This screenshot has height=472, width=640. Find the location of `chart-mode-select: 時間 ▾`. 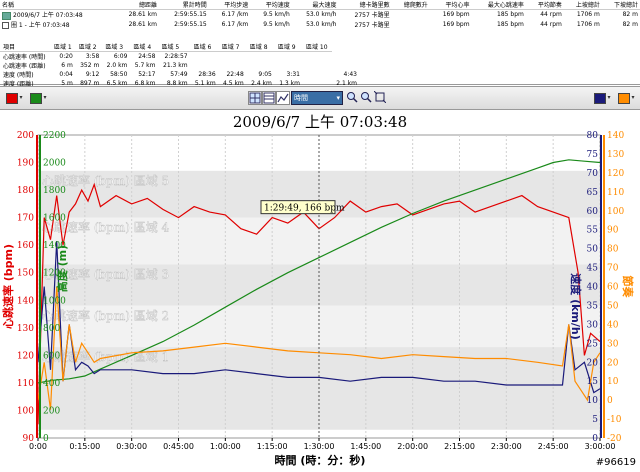

chart-mode-select: 時間 ▾ is located at coordinates (317, 98).